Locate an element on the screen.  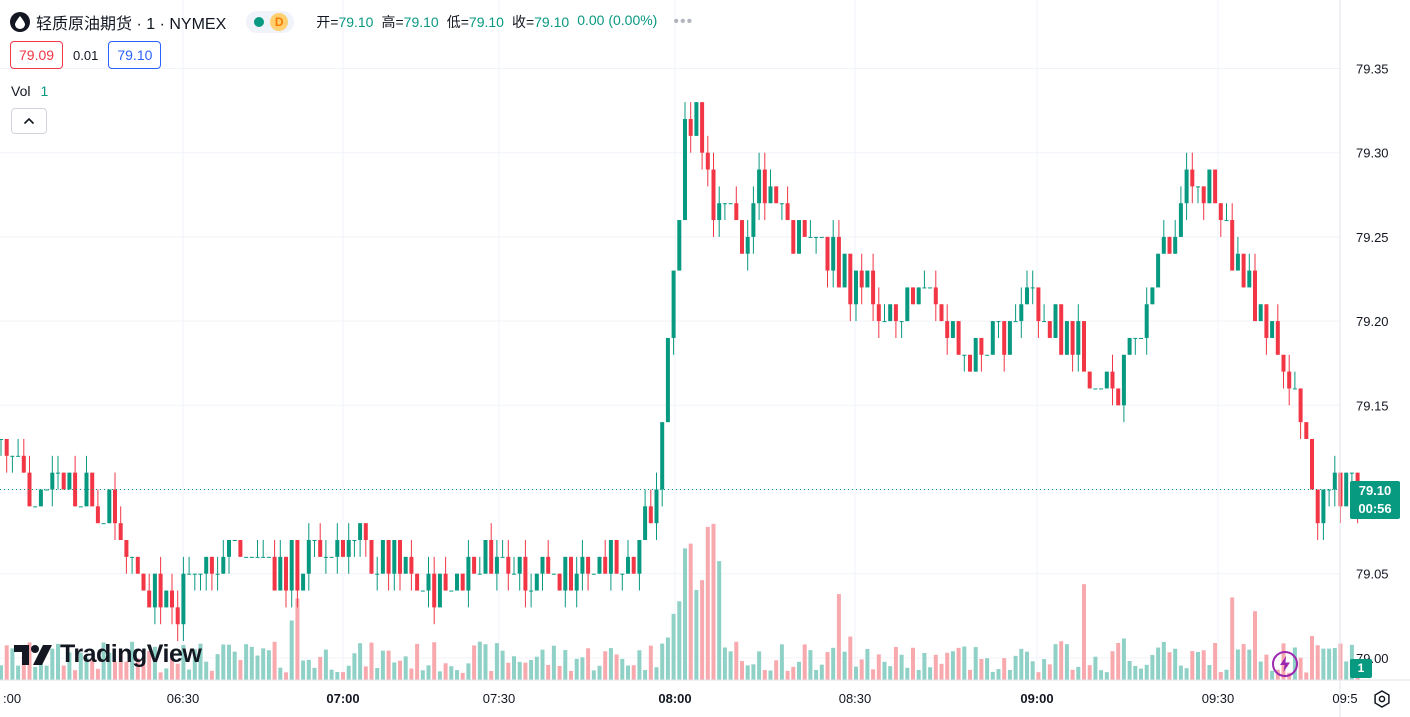
more-options-icon: ••• is located at coordinates (683, 21).